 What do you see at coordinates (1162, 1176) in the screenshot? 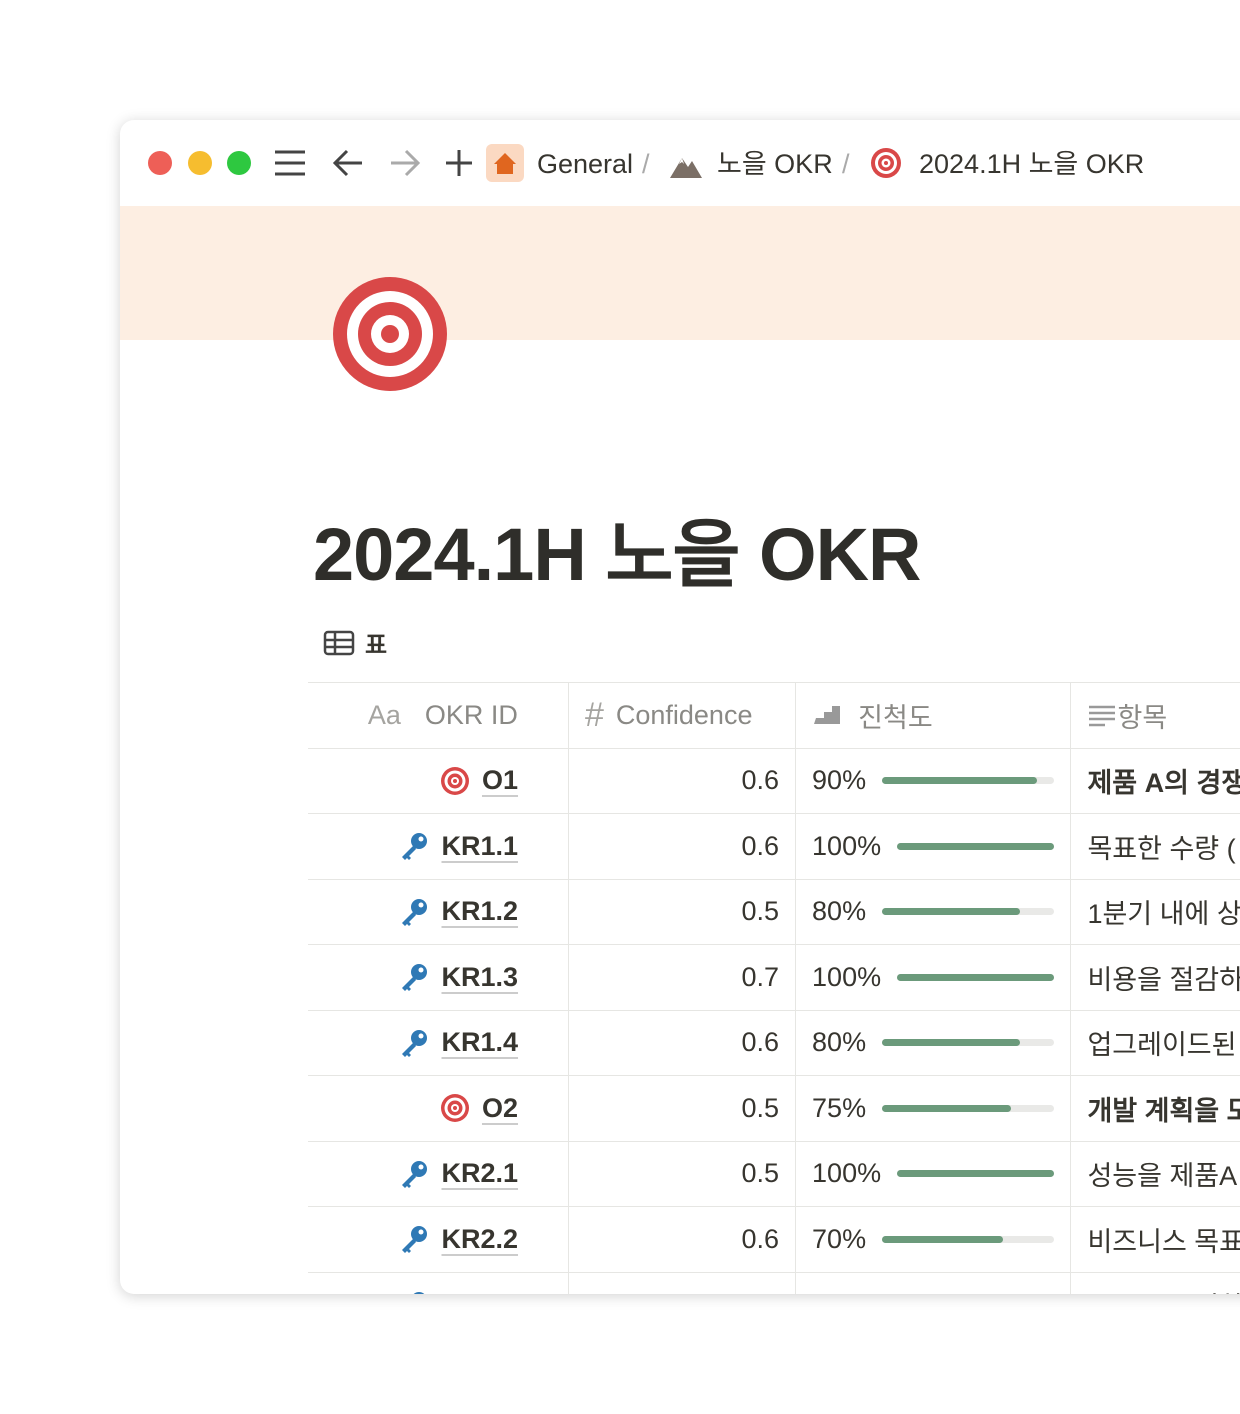
I see `item: 성능을 제품A` at bounding box center [1162, 1176].